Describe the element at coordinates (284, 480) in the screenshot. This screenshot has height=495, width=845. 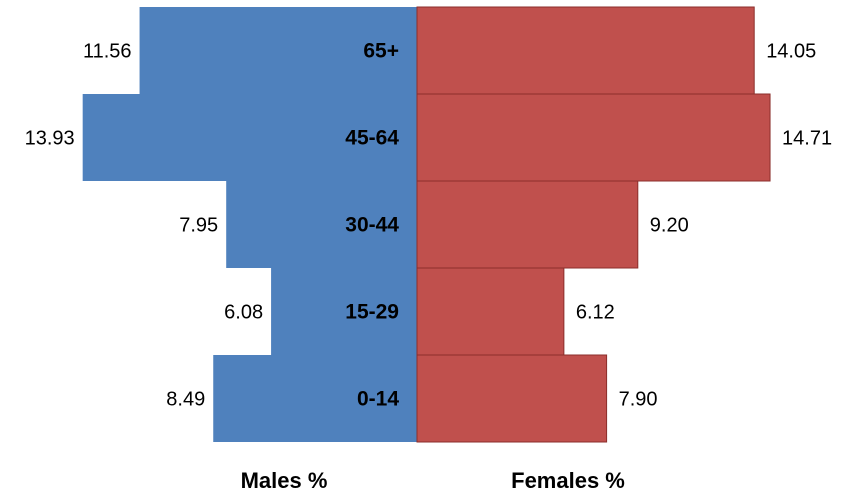
I see `axis-title-males: Males %` at that location.